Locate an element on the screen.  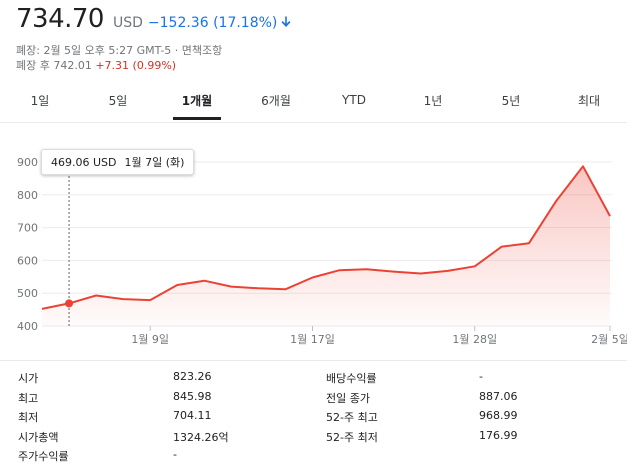
market-close-info: 폐장: 2월 5일 오후 5:27 GMT-5 · 면책조항 is located at coordinates (119, 50).